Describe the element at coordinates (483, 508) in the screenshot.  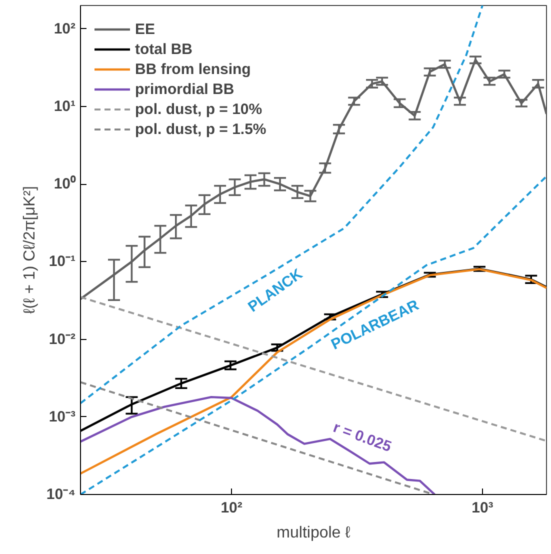
I see `x-tick-label: 10³` at that location.